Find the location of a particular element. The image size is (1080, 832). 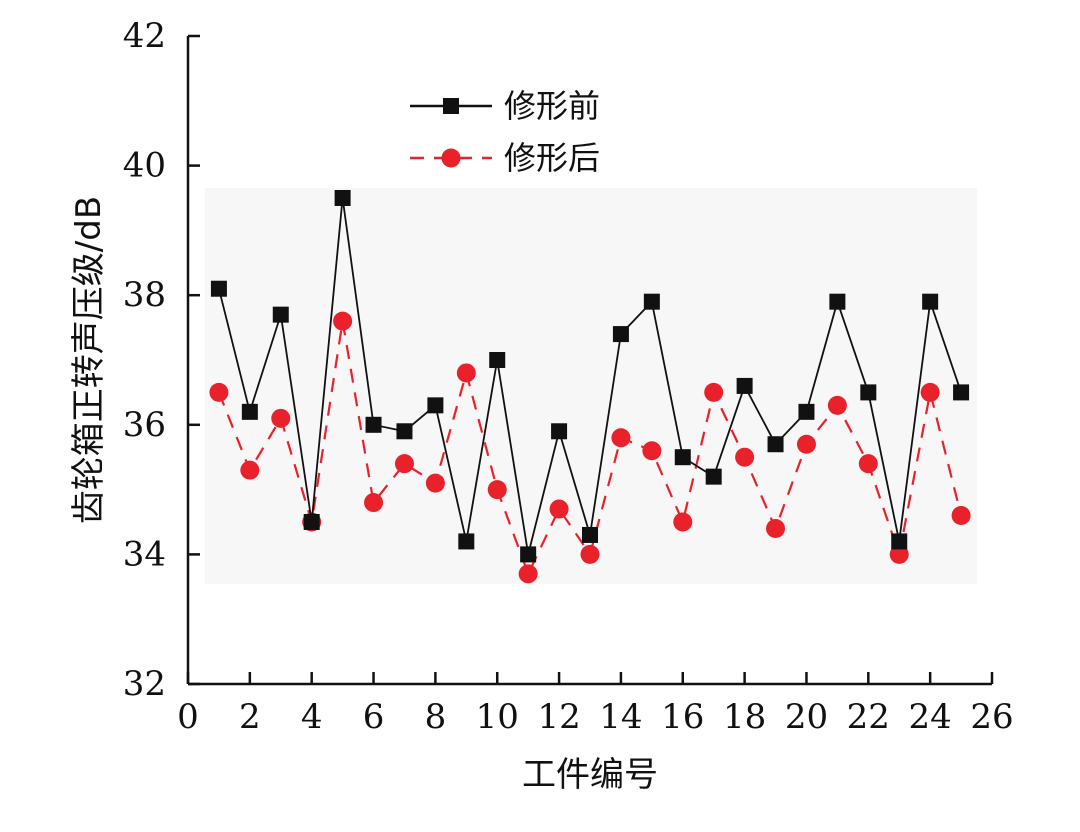

x-tick-label: 8 is located at coordinates (436, 717).